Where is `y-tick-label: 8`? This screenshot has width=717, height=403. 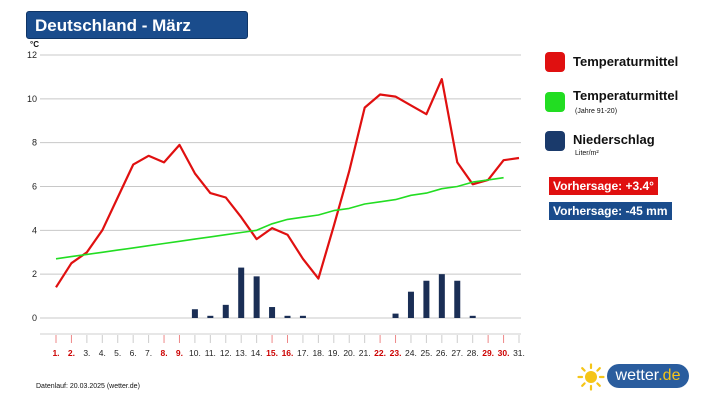 y-tick-label: 8 is located at coordinates (34, 143).